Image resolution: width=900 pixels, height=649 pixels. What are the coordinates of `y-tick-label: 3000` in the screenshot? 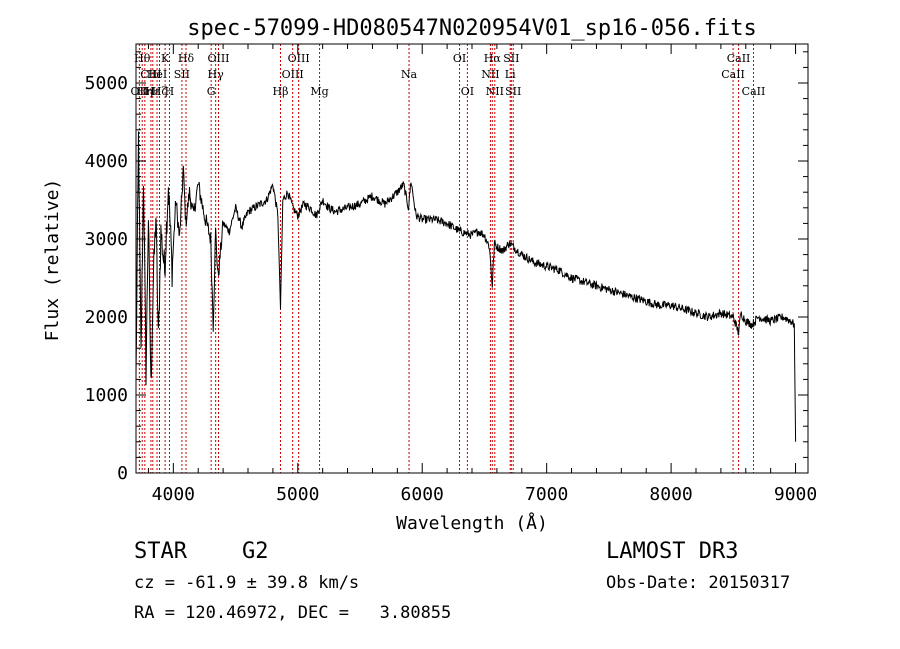 It's located at (106, 239).